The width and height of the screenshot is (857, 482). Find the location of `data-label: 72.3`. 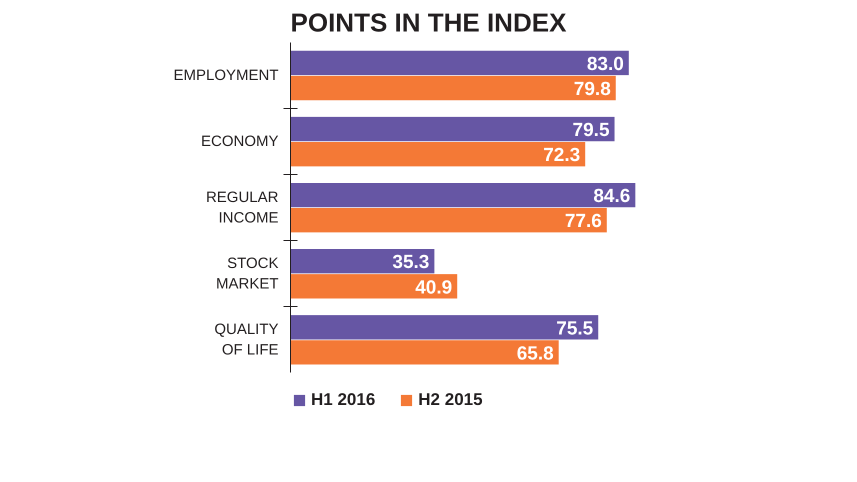

data-label: 72.3 is located at coordinates (561, 155).